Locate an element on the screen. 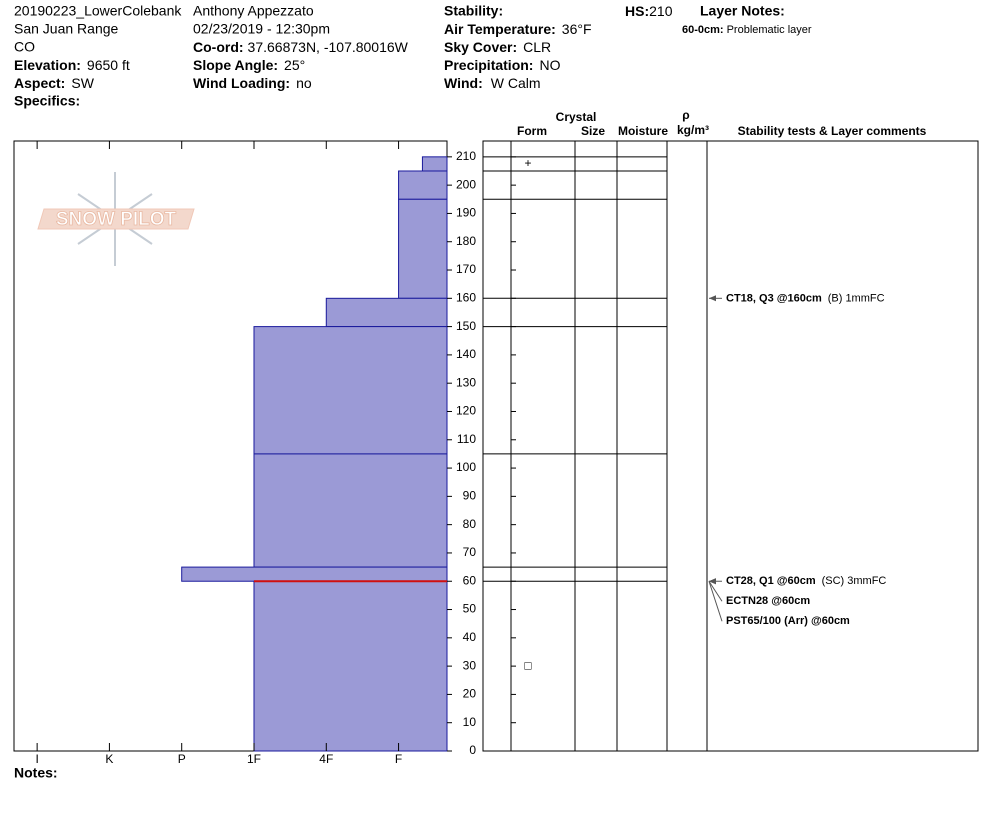 This screenshot has height=840, width=994. layer-note: 60-0cm: Problematic layer is located at coordinates (747, 30).